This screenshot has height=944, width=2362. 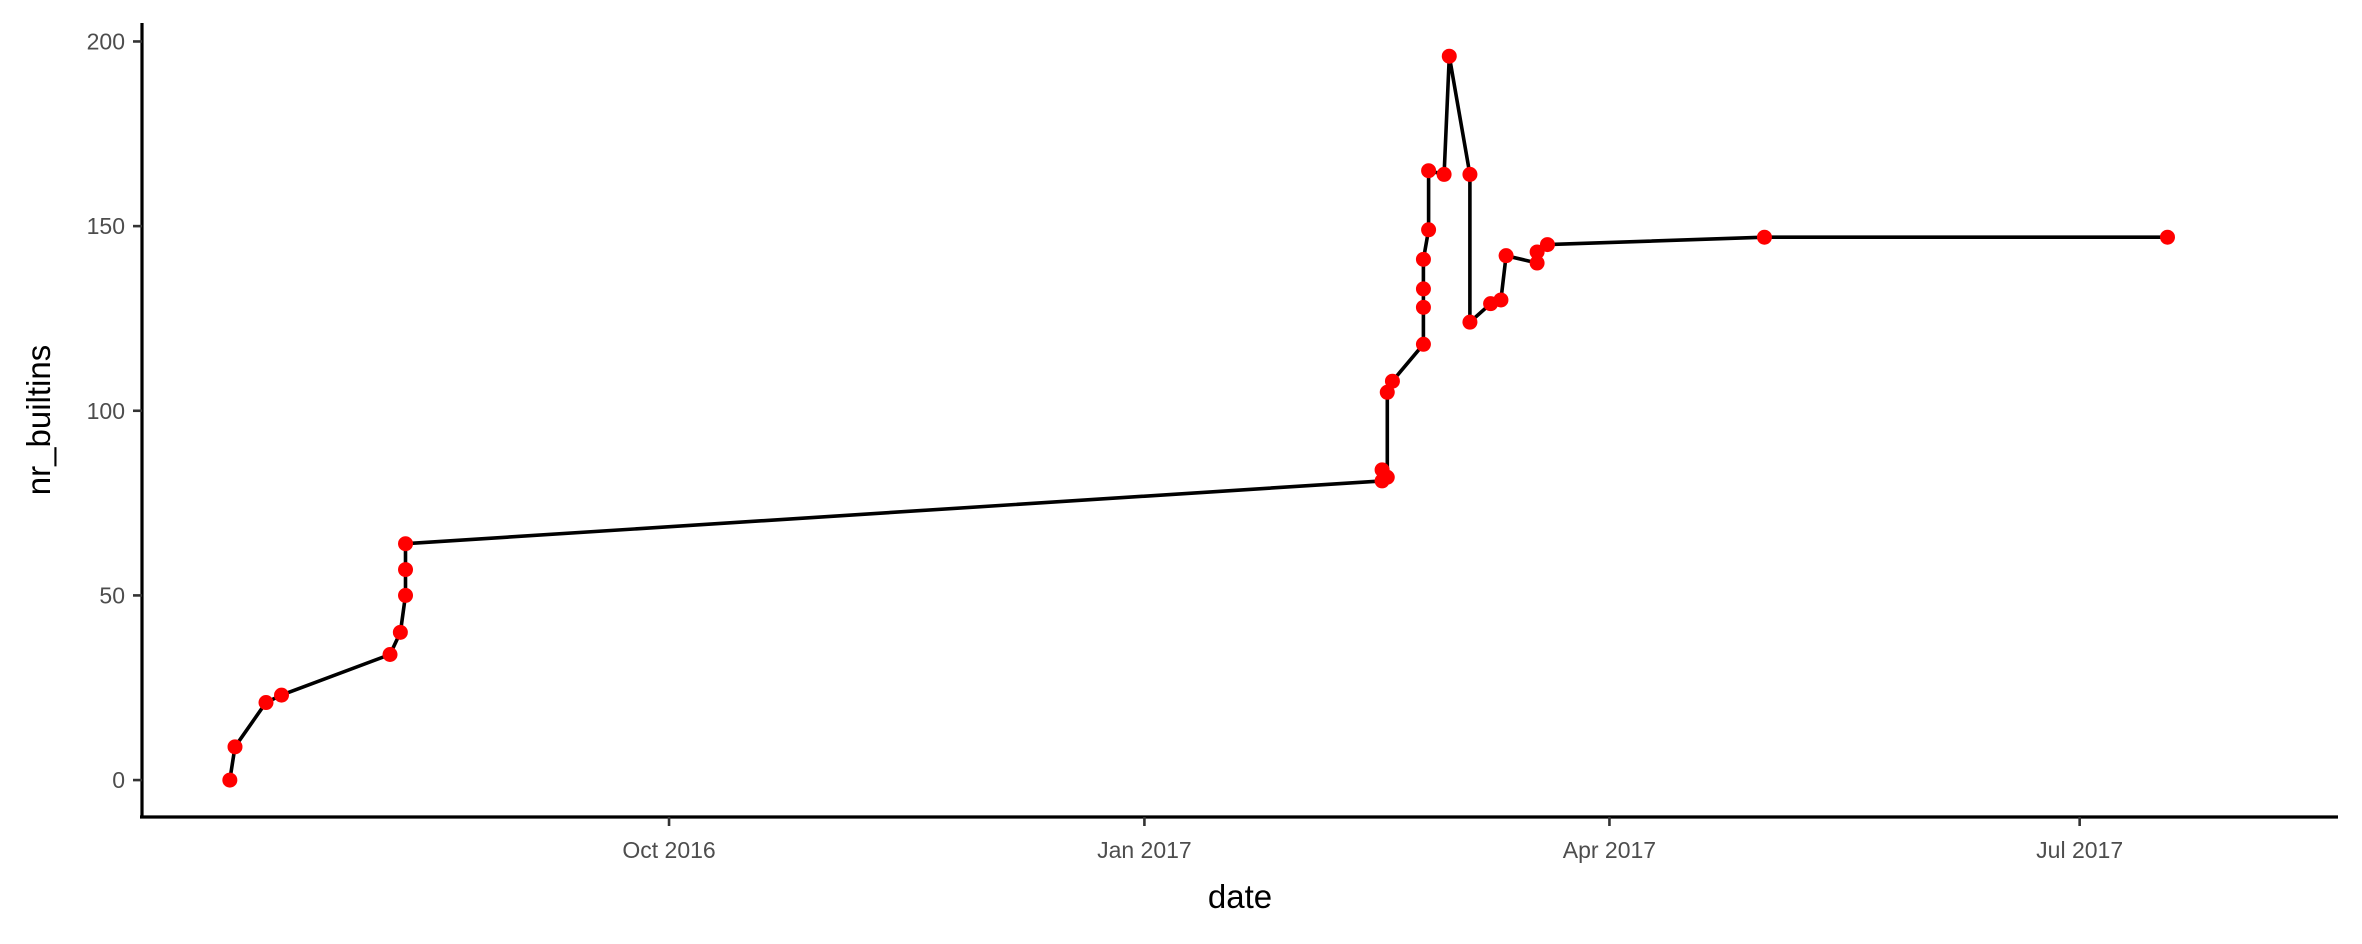 I want to click on y-axis-title: nr_builtins, so click(x=38, y=420).